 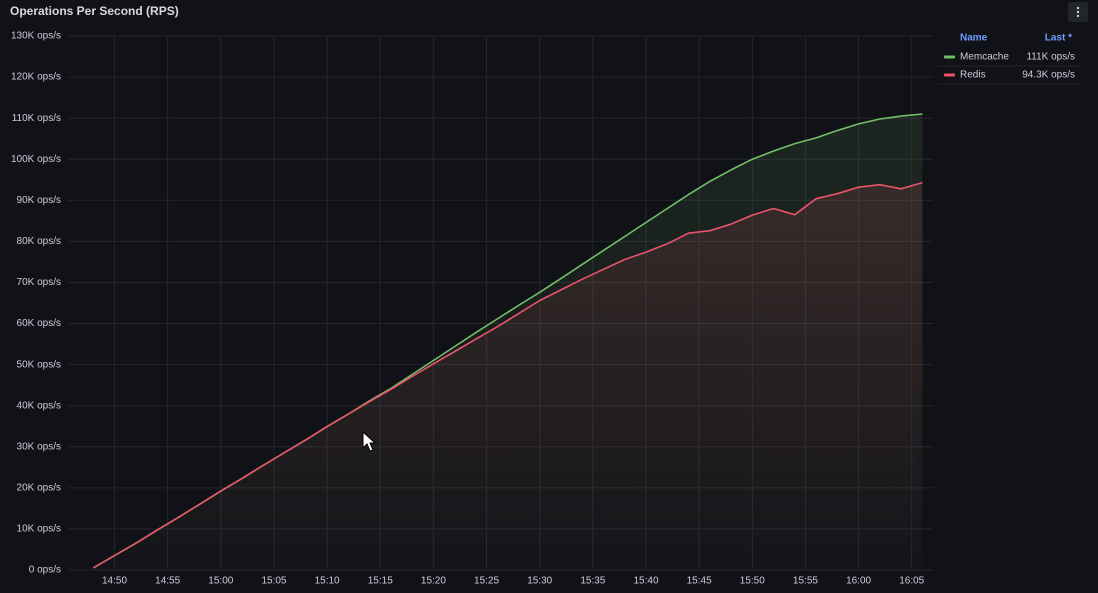 What do you see at coordinates (973, 75) in the screenshot?
I see `legend-name: Redis` at bounding box center [973, 75].